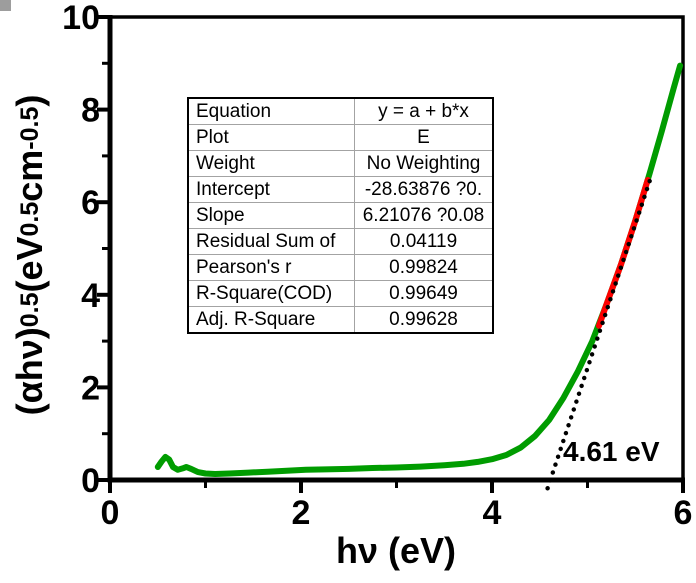 The image size is (696, 583). What do you see at coordinates (424, 267) in the screenshot?
I see `stats-value-cell: 0.99824` at bounding box center [424, 267].